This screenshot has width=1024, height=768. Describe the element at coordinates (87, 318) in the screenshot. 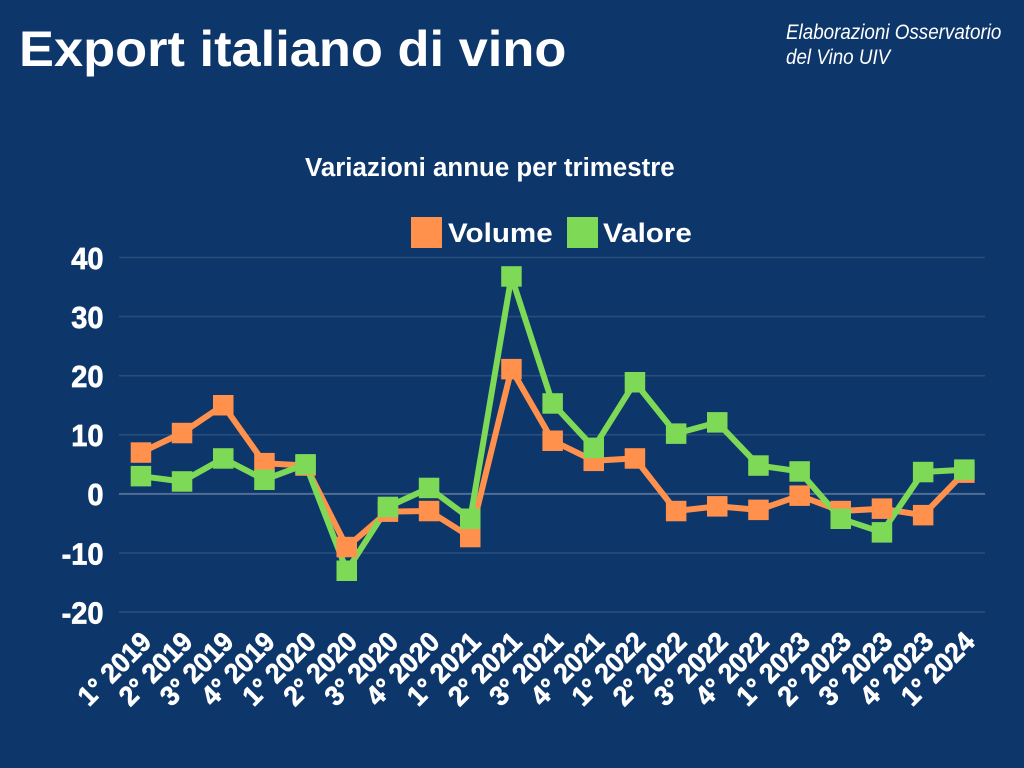

I see `svg-text: 30` at that location.